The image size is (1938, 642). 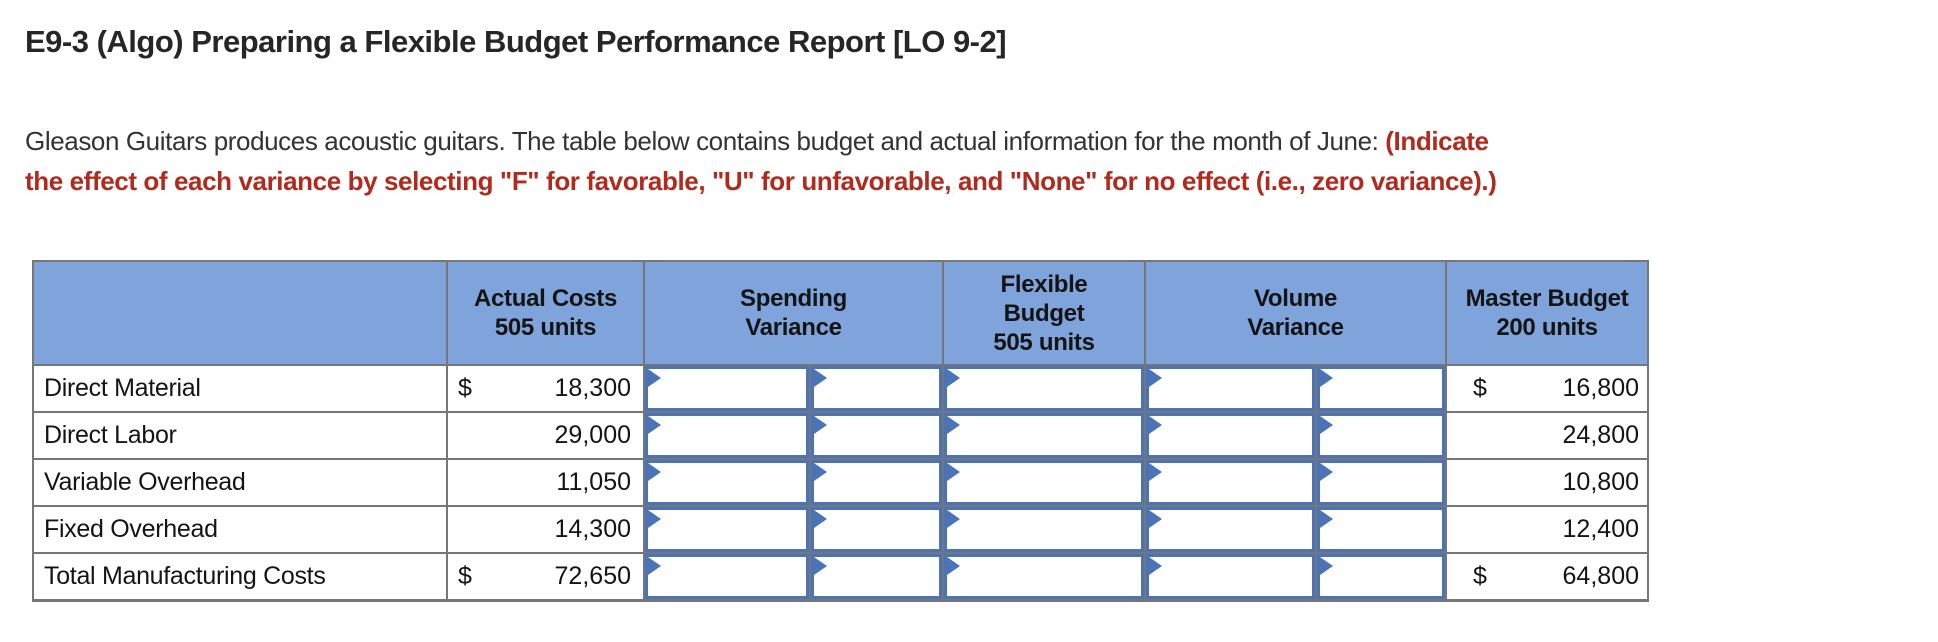 I want to click on actual-cost-value: 18,300, so click(x=592, y=388).